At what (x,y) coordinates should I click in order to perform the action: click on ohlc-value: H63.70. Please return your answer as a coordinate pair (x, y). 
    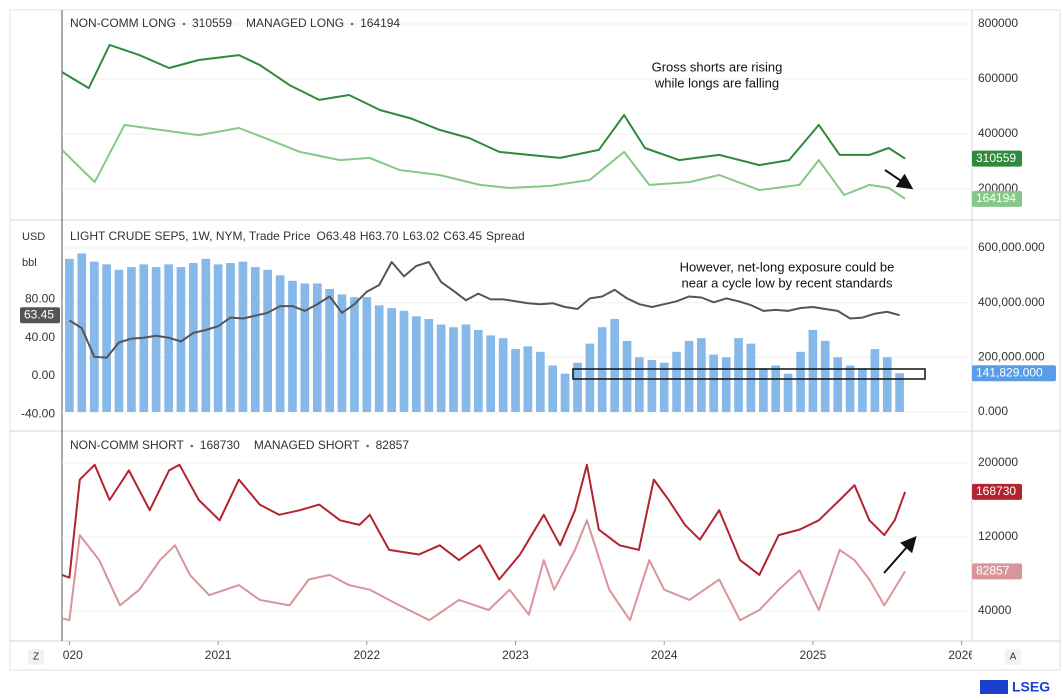
    Looking at the image, I should click on (379, 236).